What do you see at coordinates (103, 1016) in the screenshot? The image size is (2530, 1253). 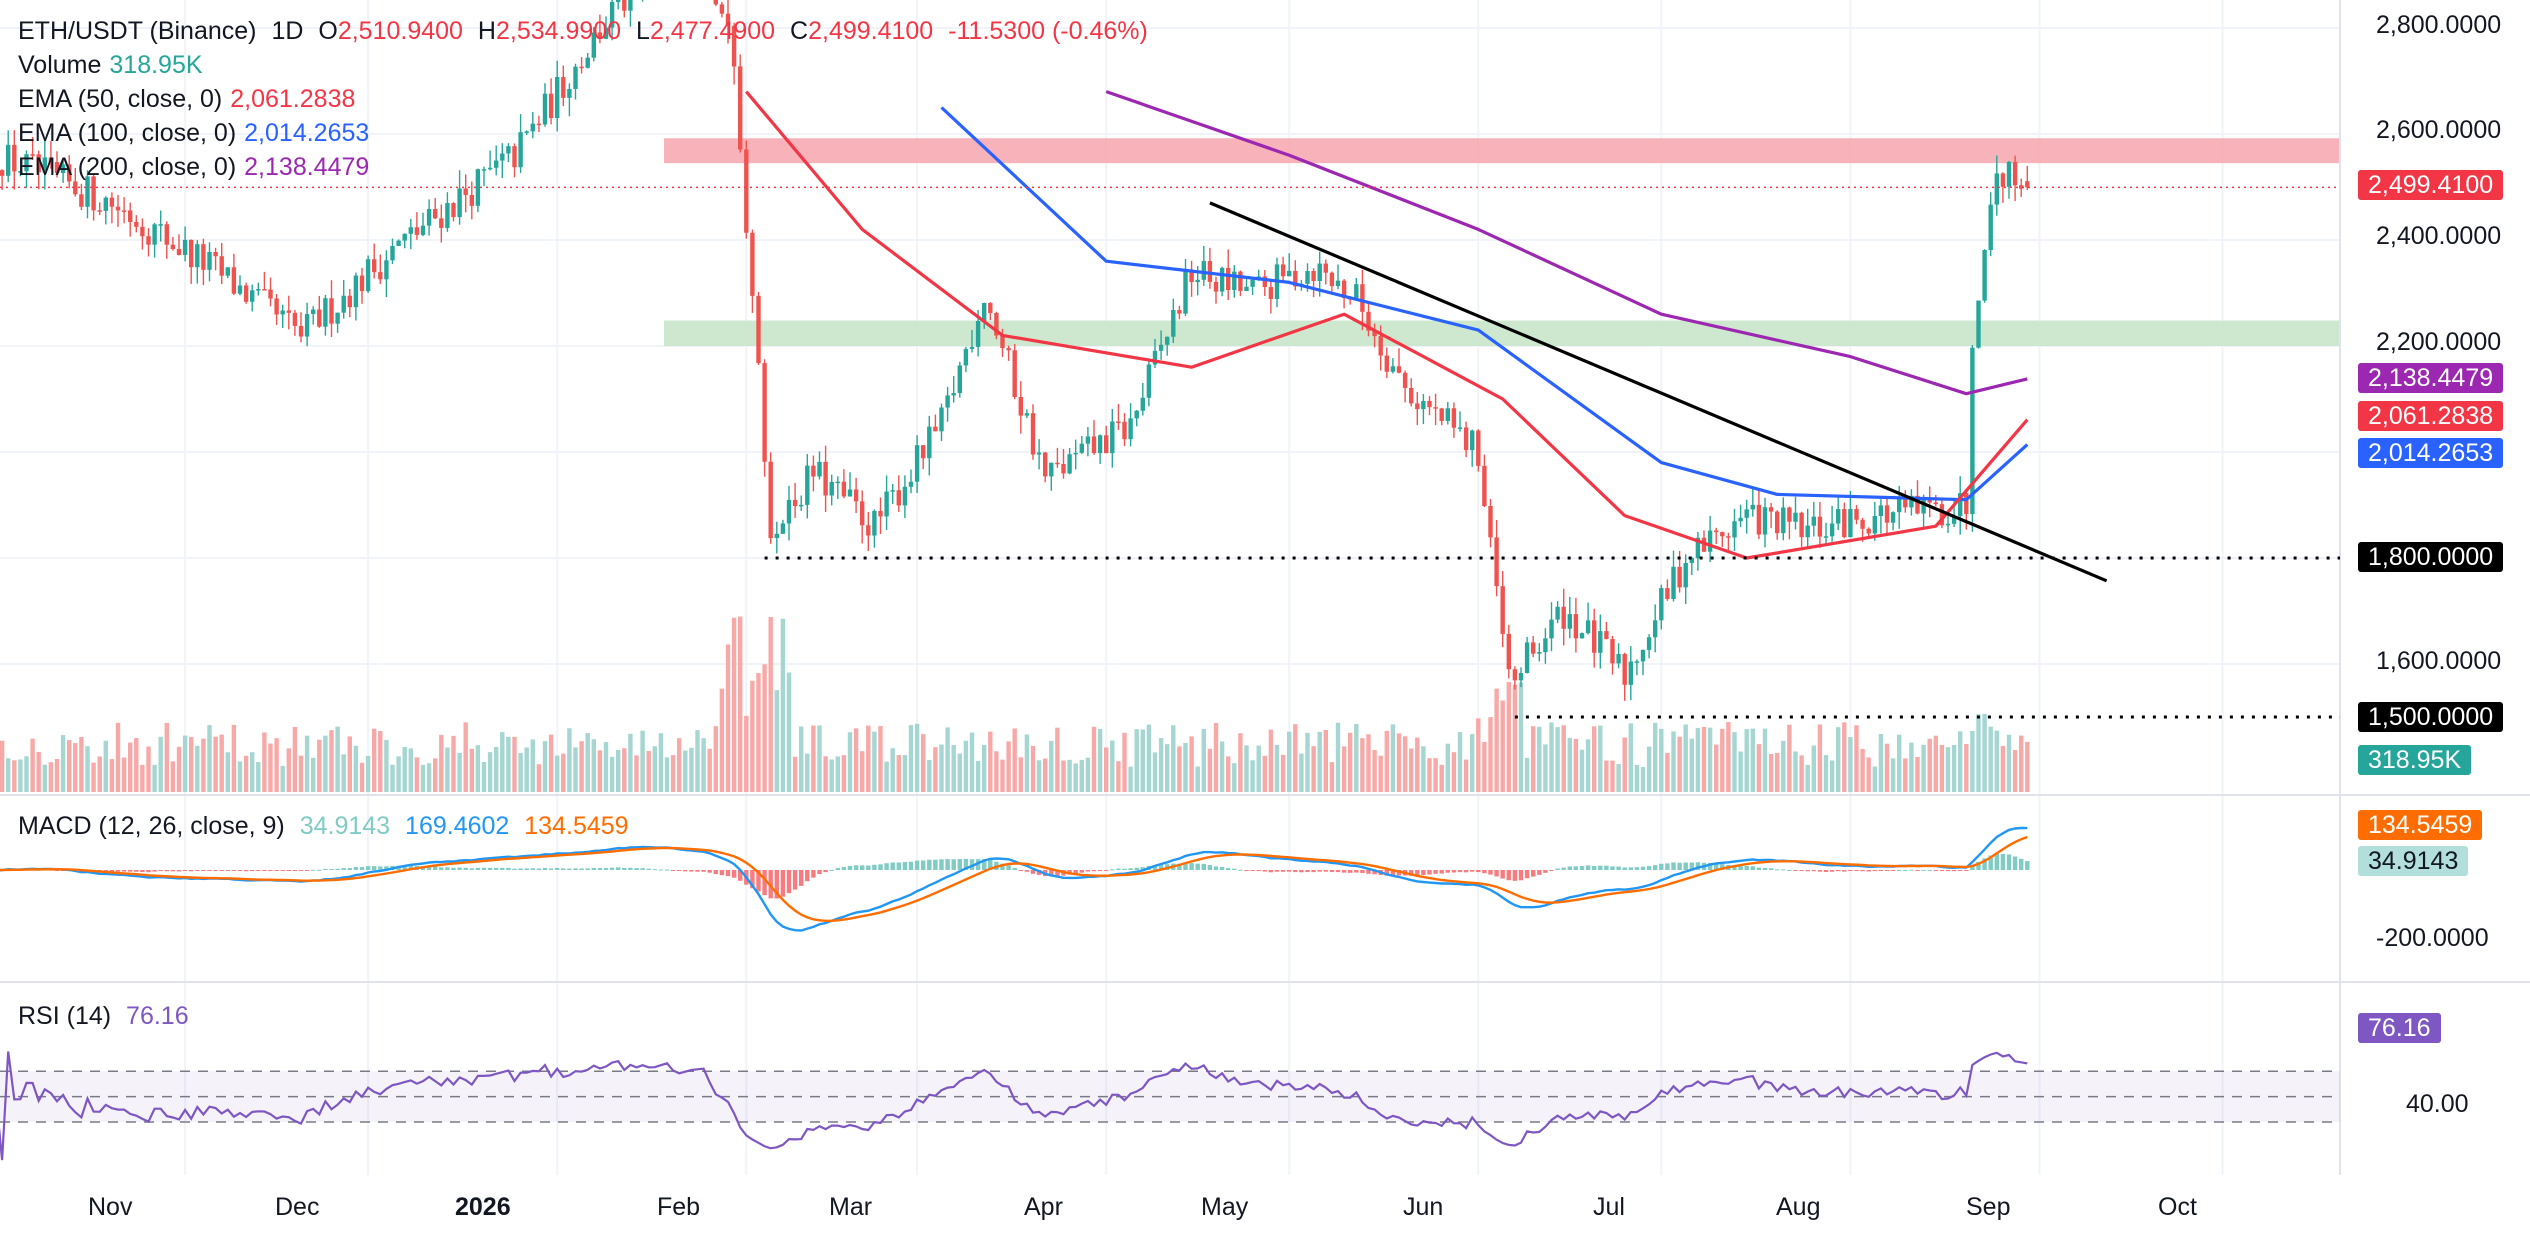 I see `legend-rsi: RSI (14) 76.16` at bounding box center [103, 1016].